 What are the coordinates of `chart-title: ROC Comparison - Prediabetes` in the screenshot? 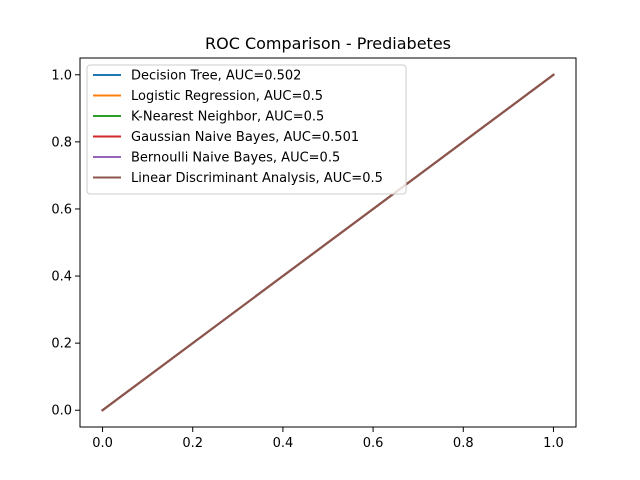 It's located at (328, 43).